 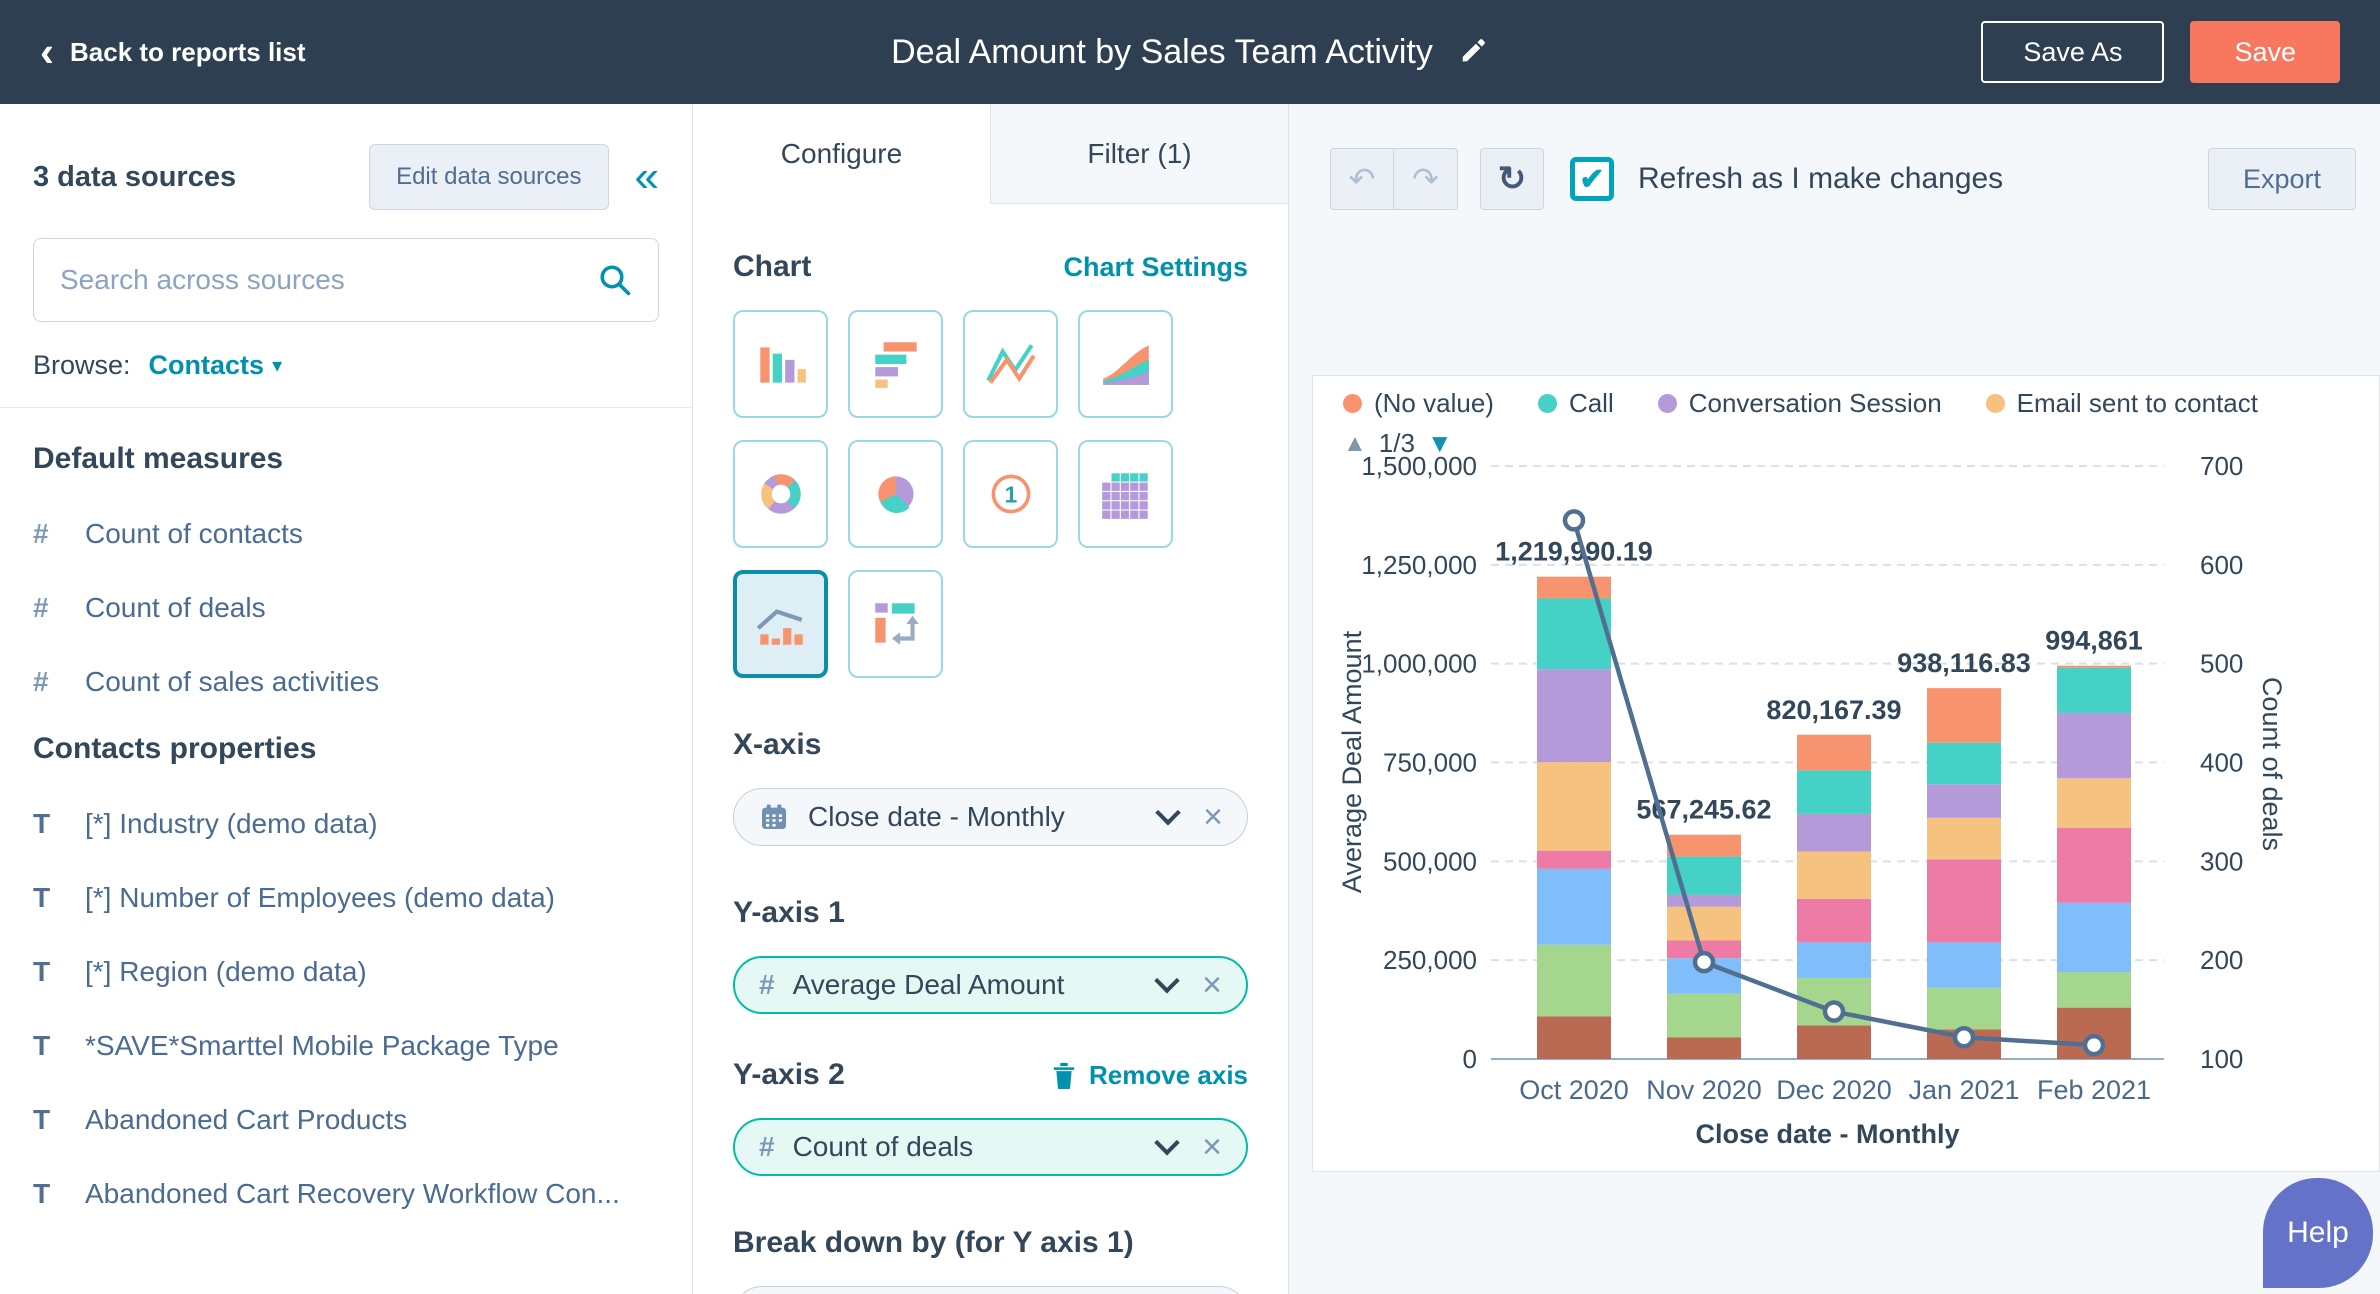 What do you see at coordinates (346, 280) in the screenshot?
I see `search-input` at bounding box center [346, 280].